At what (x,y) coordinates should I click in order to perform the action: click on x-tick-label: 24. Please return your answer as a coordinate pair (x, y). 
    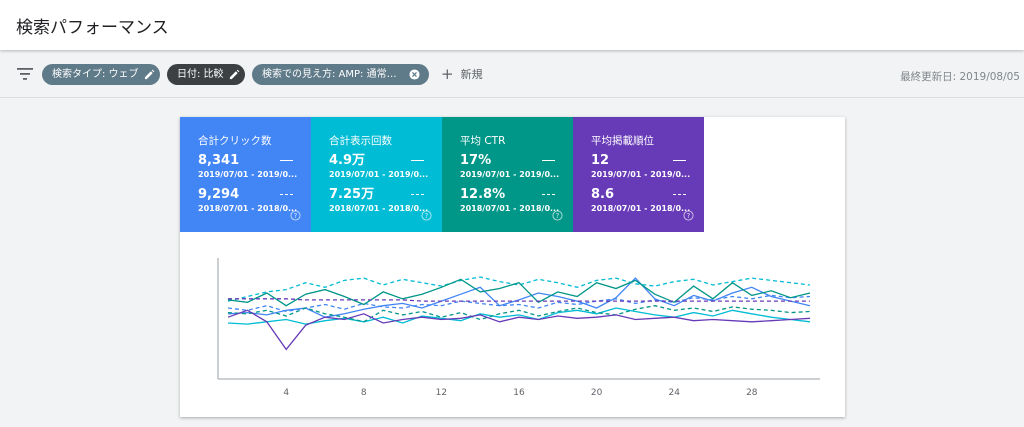
    Looking at the image, I should click on (674, 393).